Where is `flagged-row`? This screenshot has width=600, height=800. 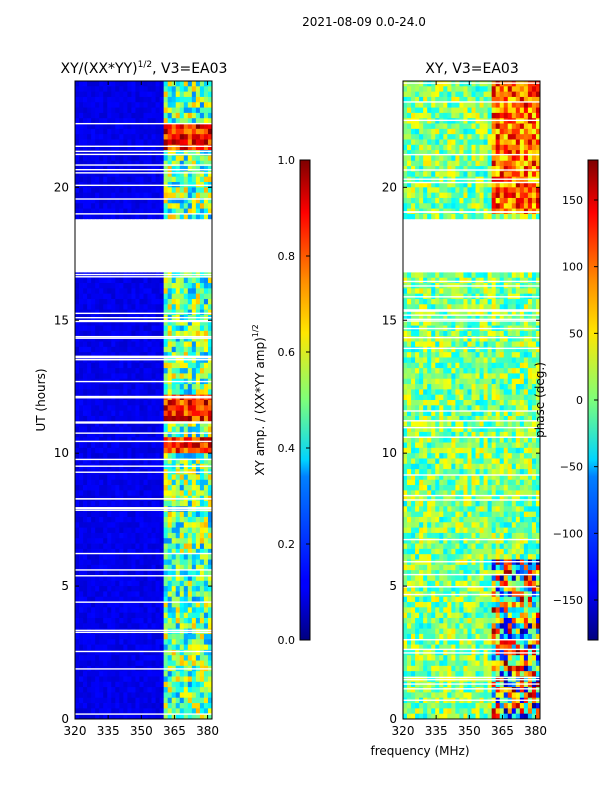
flagged-row is located at coordinates (143, 422).